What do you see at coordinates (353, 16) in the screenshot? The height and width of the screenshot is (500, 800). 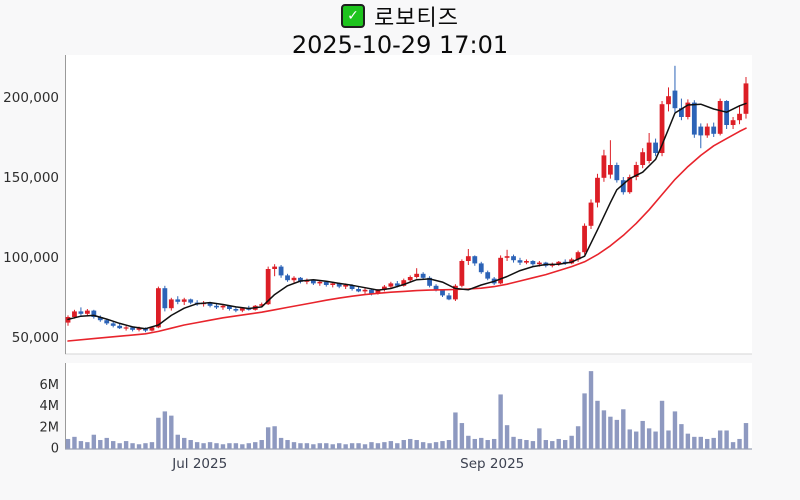 I see `series-checkbox-checked-icon: ✓` at bounding box center [353, 16].